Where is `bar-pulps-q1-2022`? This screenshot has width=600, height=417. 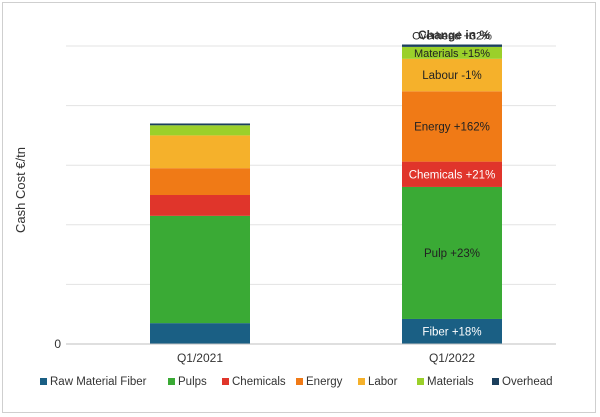 bar-pulps-q1-2022 is located at coordinates (452, 252).